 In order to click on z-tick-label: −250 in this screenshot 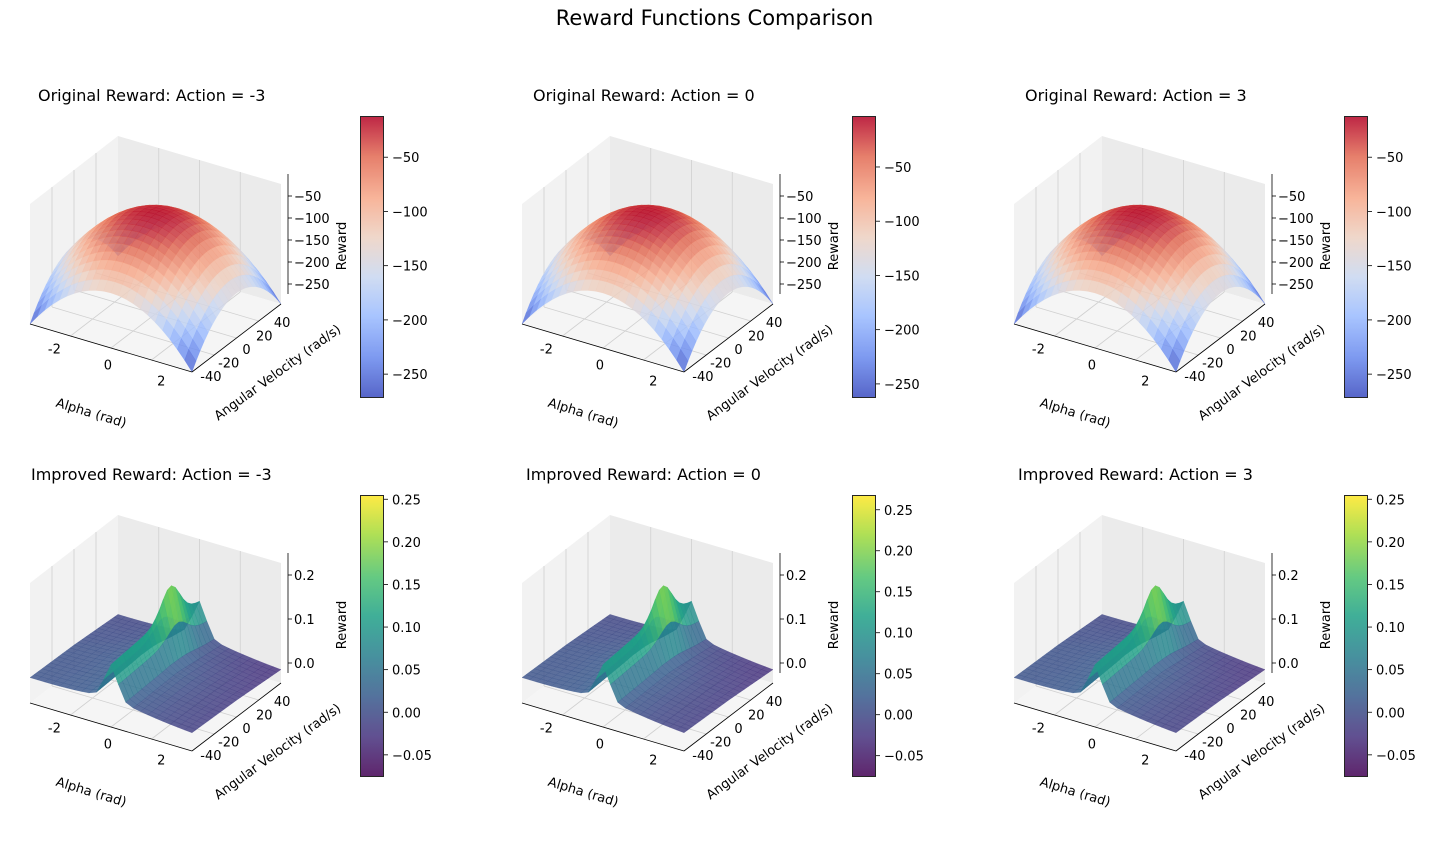, I will do `click(1296, 285)`.